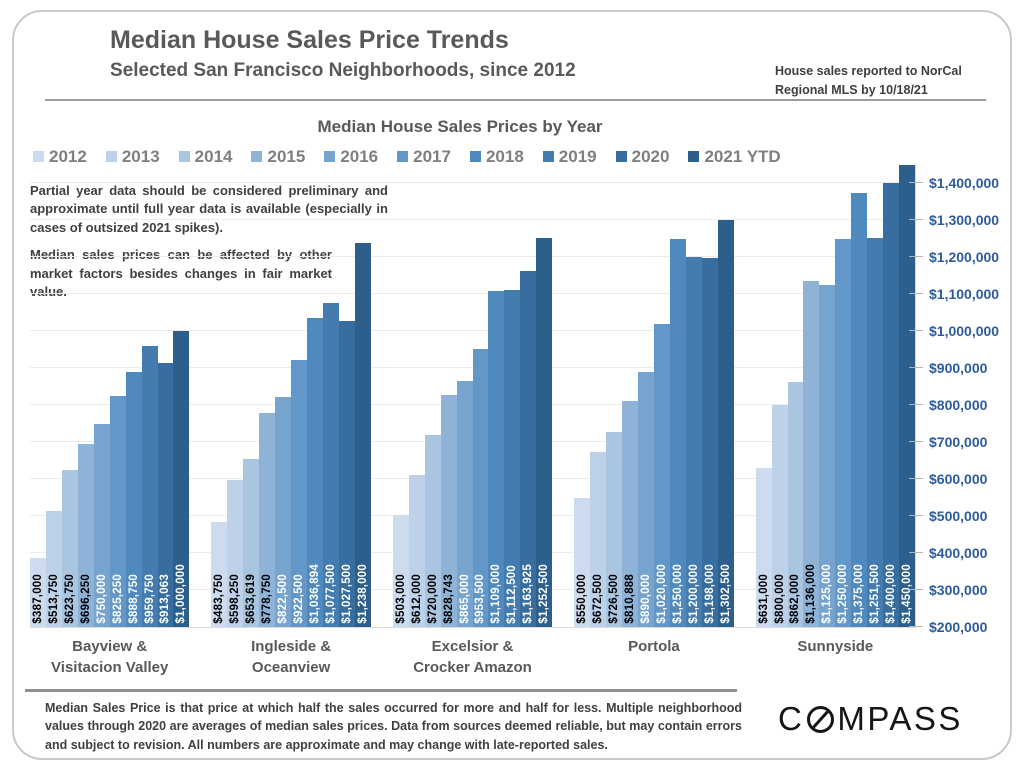  Describe the element at coordinates (165, 599) in the screenshot. I see `bar-value-label: $913,063` at that location.